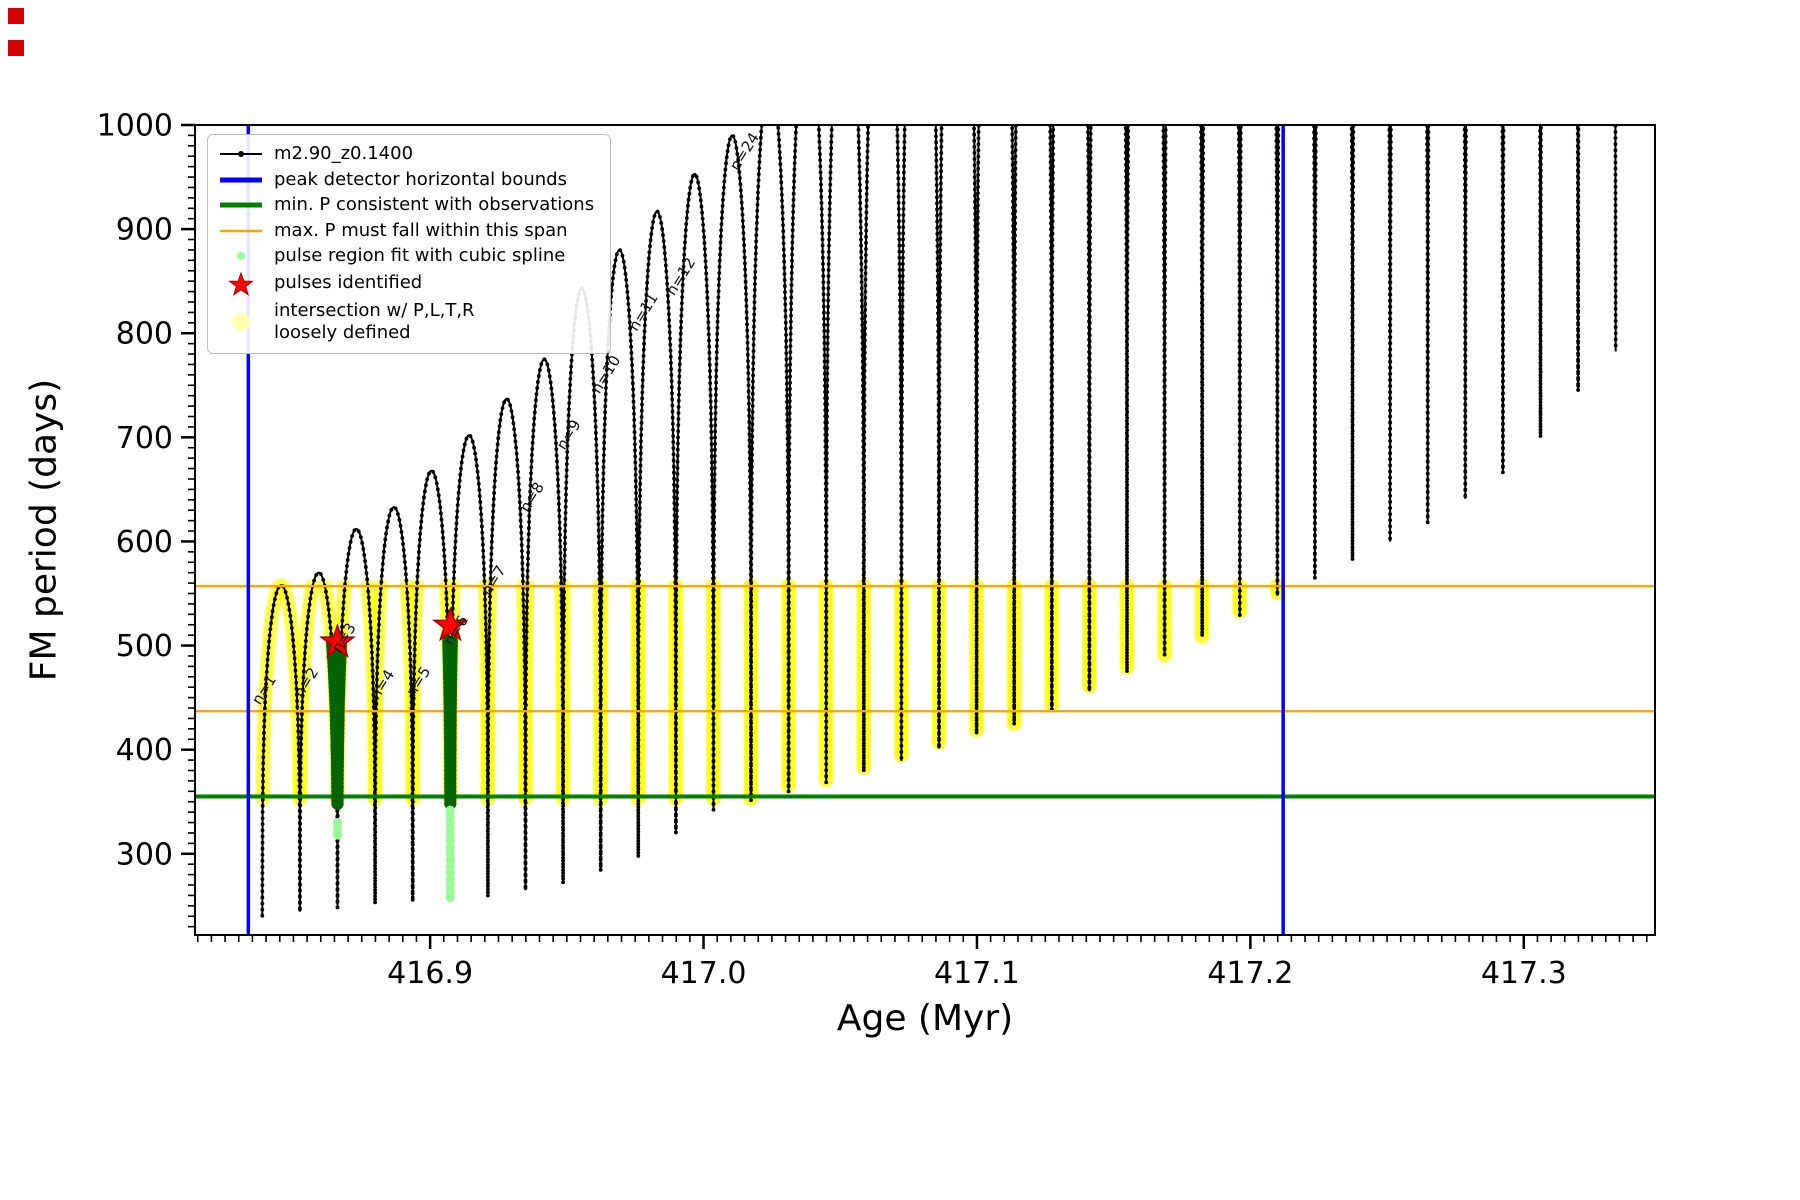 Image resolution: width=1800 pixels, height=1200 pixels. What do you see at coordinates (430, 973) in the screenshot?
I see `x-tick-label: 416.9` at bounding box center [430, 973].